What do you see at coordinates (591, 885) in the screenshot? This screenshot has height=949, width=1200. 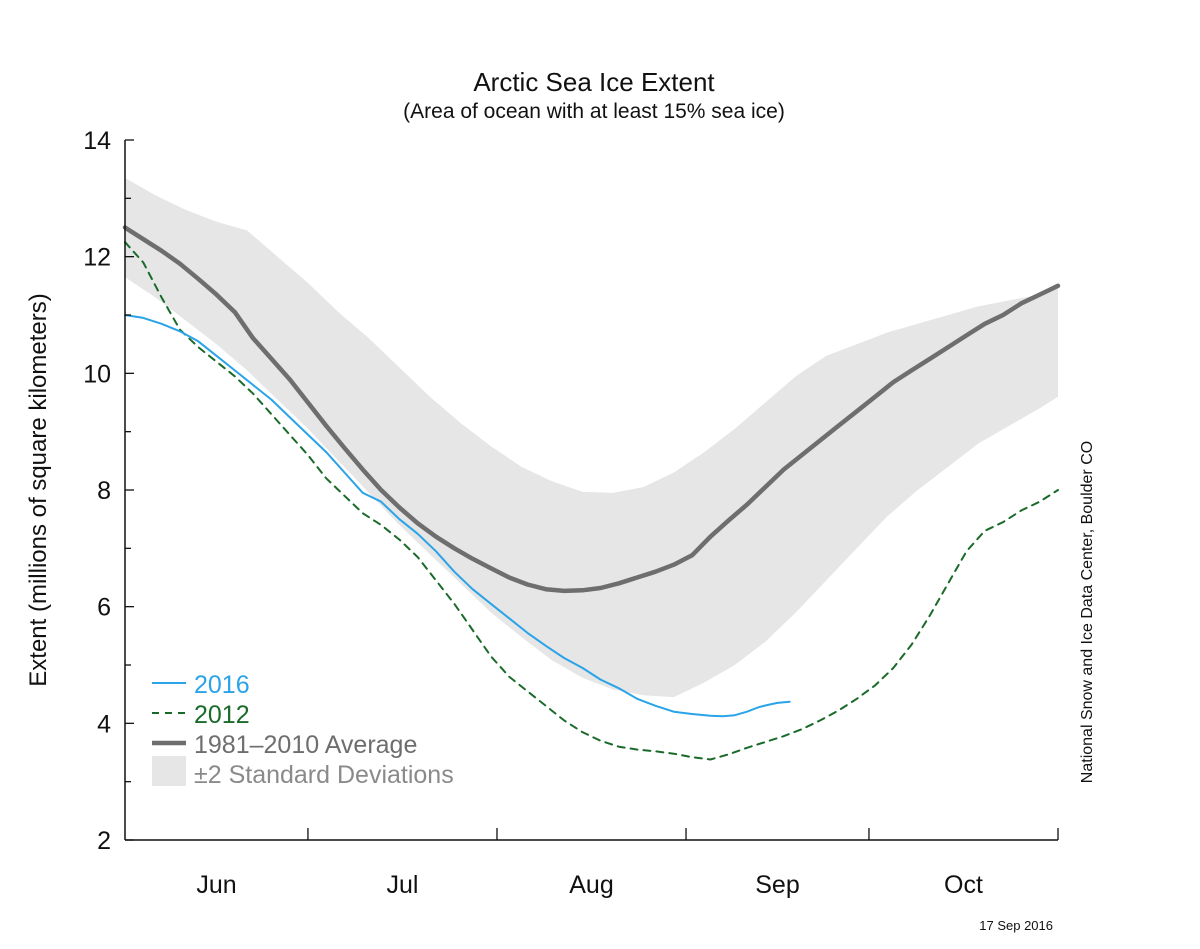 I see `x-month-label: Aug` at bounding box center [591, 885].